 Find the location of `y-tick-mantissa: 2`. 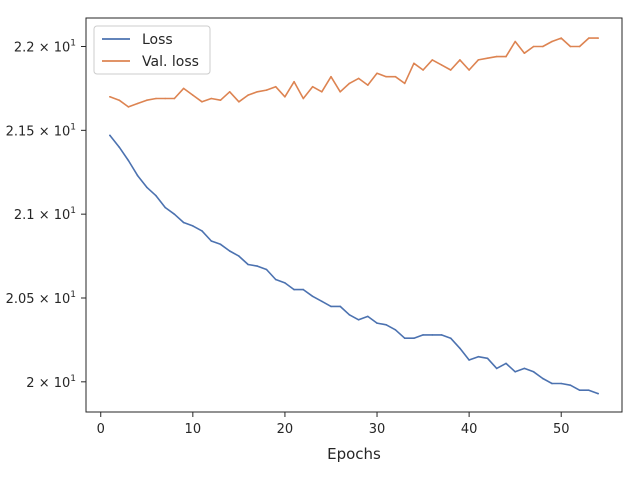

y-tick-mantissa: 2 is located at coordinates (30, 383).